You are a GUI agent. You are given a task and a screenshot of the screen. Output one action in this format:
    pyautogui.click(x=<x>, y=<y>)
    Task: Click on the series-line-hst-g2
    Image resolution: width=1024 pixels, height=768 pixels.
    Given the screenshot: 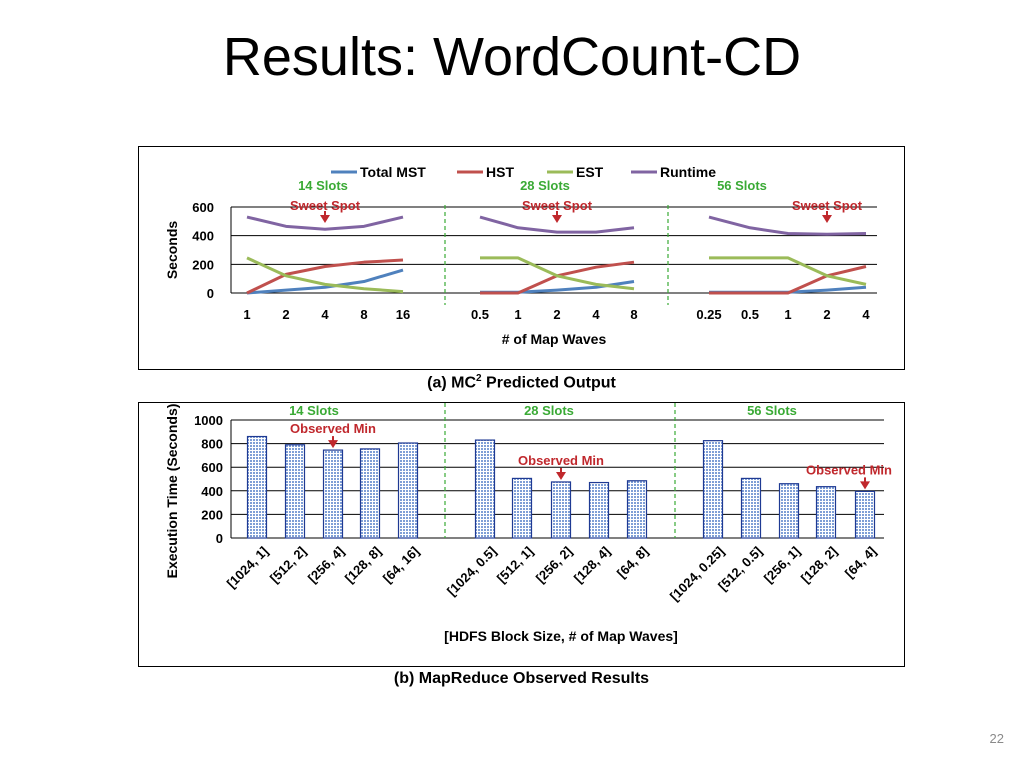 What is the action you would take?
    pyautogui.click(x=788, y=280)
    